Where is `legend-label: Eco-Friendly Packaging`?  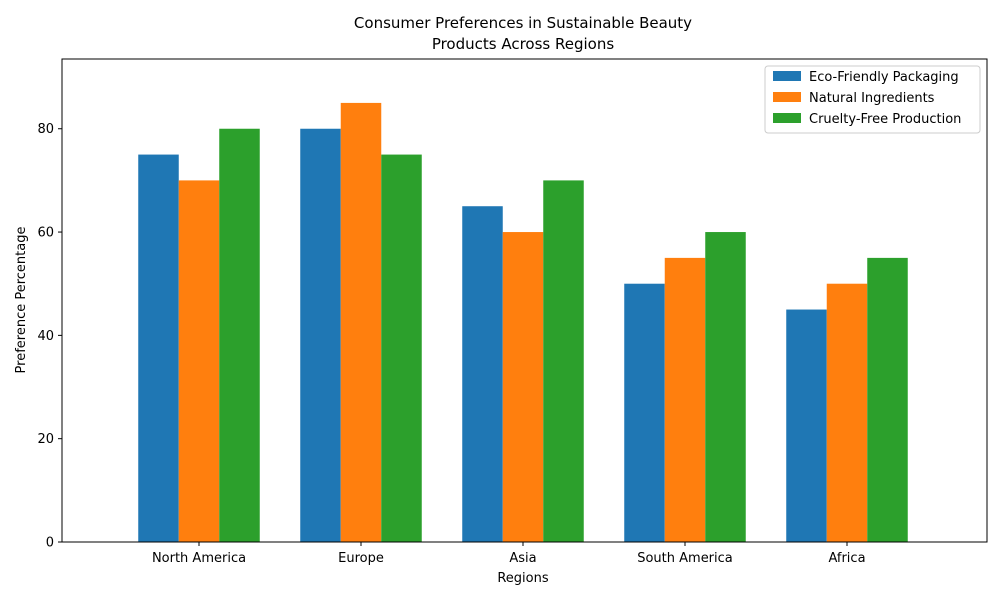
legend-label: Eco-Friendly Packaging is located at coordinates (884, 77).